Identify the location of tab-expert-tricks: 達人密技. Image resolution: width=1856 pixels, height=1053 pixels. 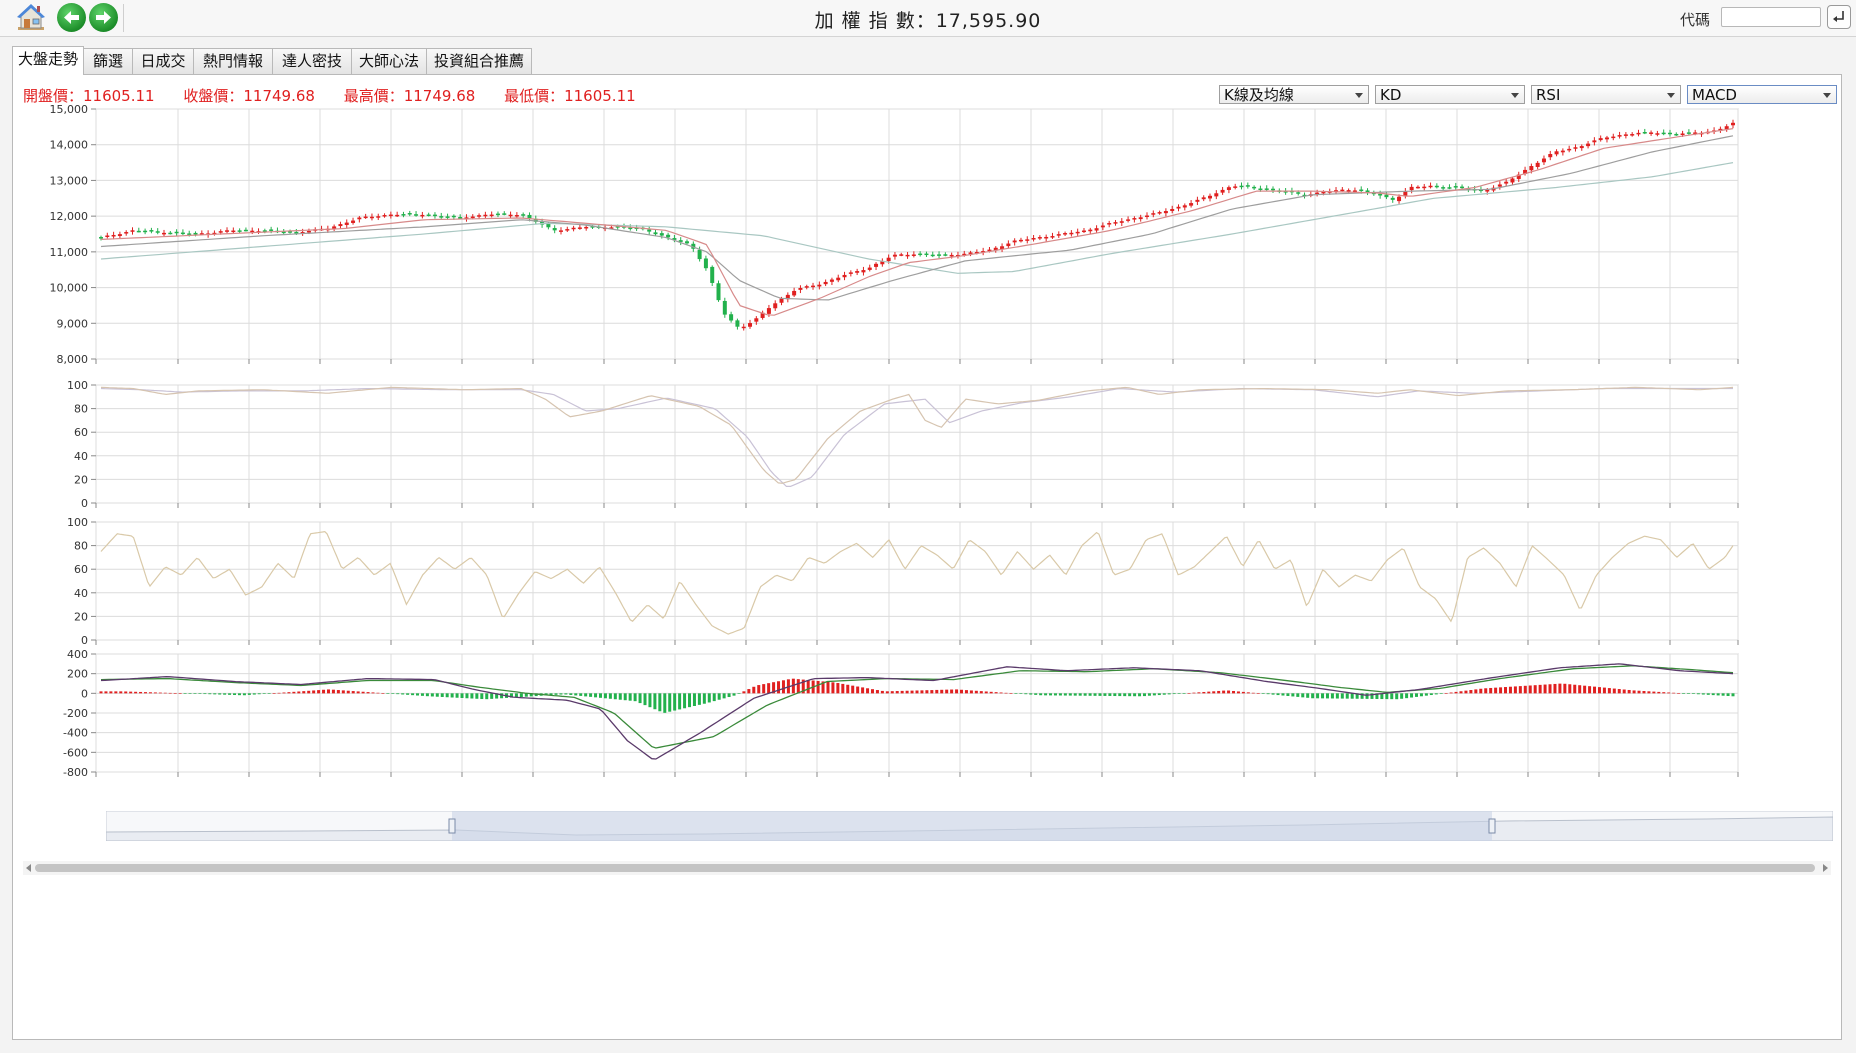
(312, 61).